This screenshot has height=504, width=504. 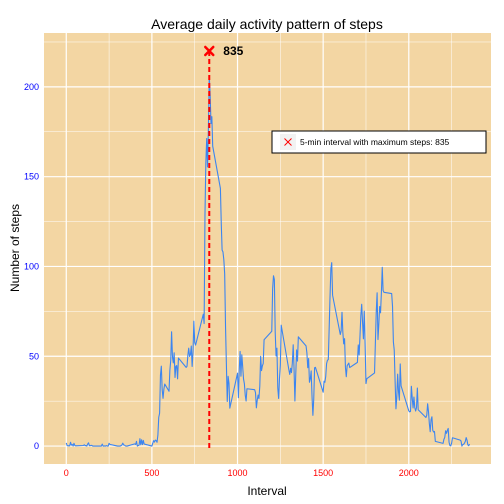 I want to click on x-tick-label: 1000, so click(x=238, y=473).